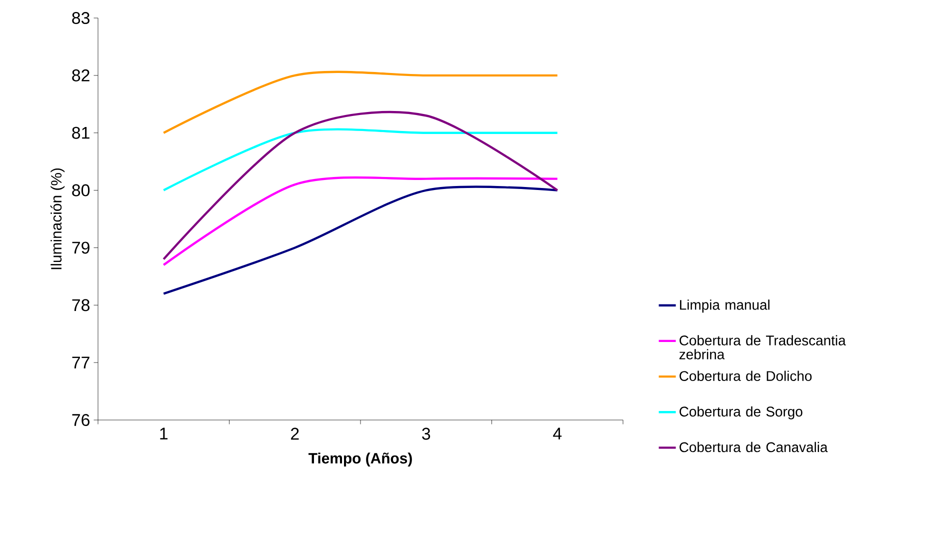 This screenshot has width=932, height=533. Describe the element at coordinates (81, 18) in the screenshot. I see `y-tick-label: 83` at that location.